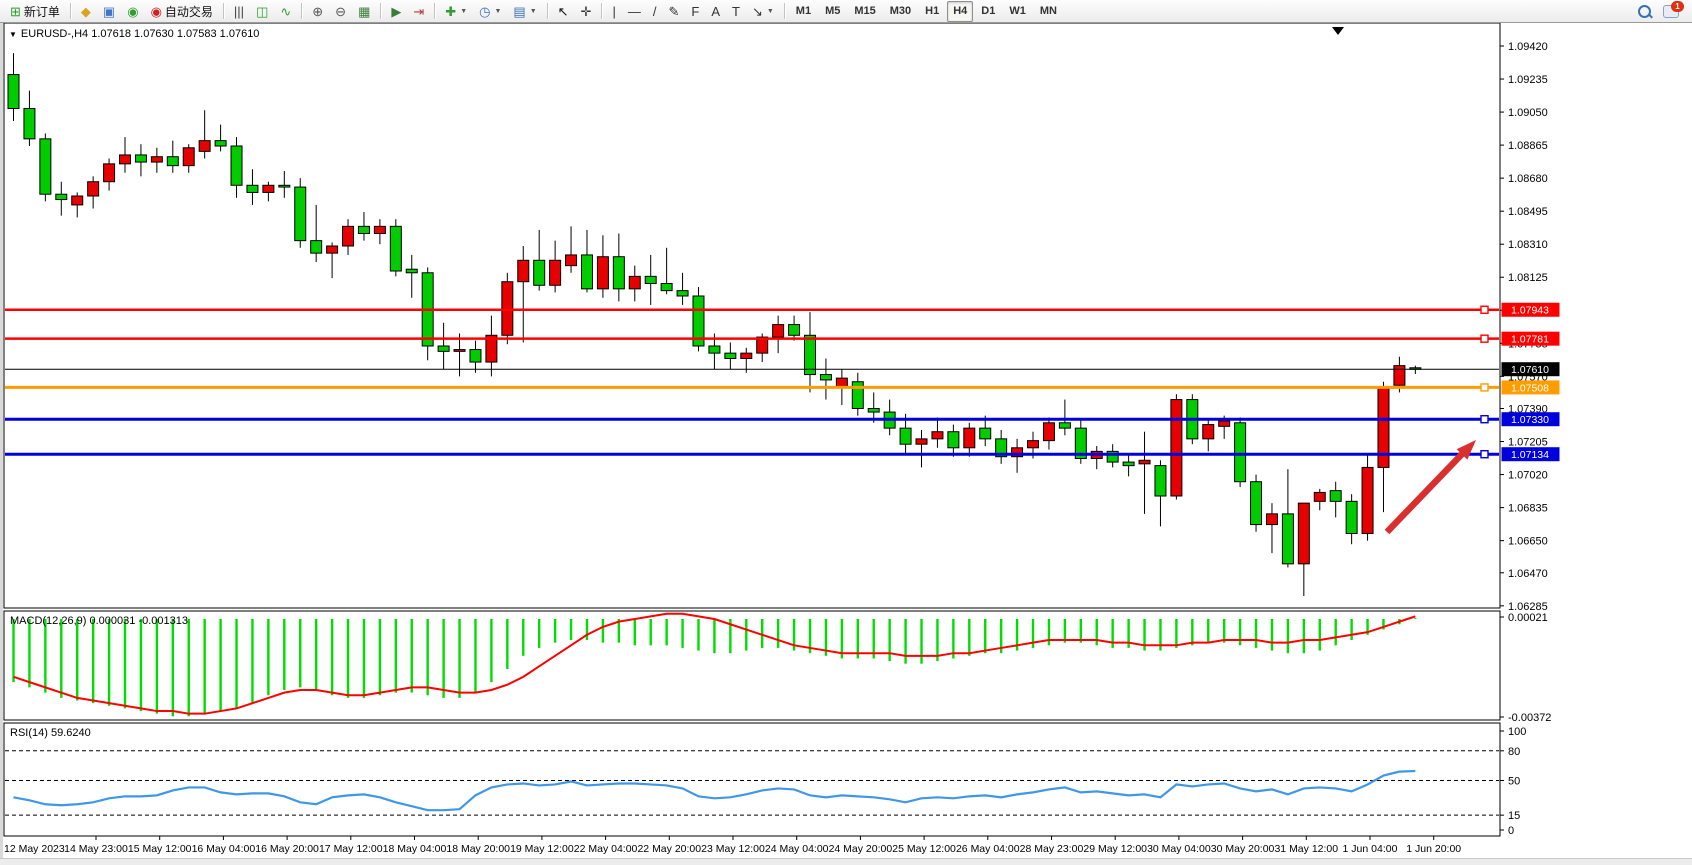 The width and height of the screenshot is (1692, 865). What do you see at coordinates (932, 11) in the screenshot?
I see `timeframe-h1-button: H1` at bounding box center [932, 11].